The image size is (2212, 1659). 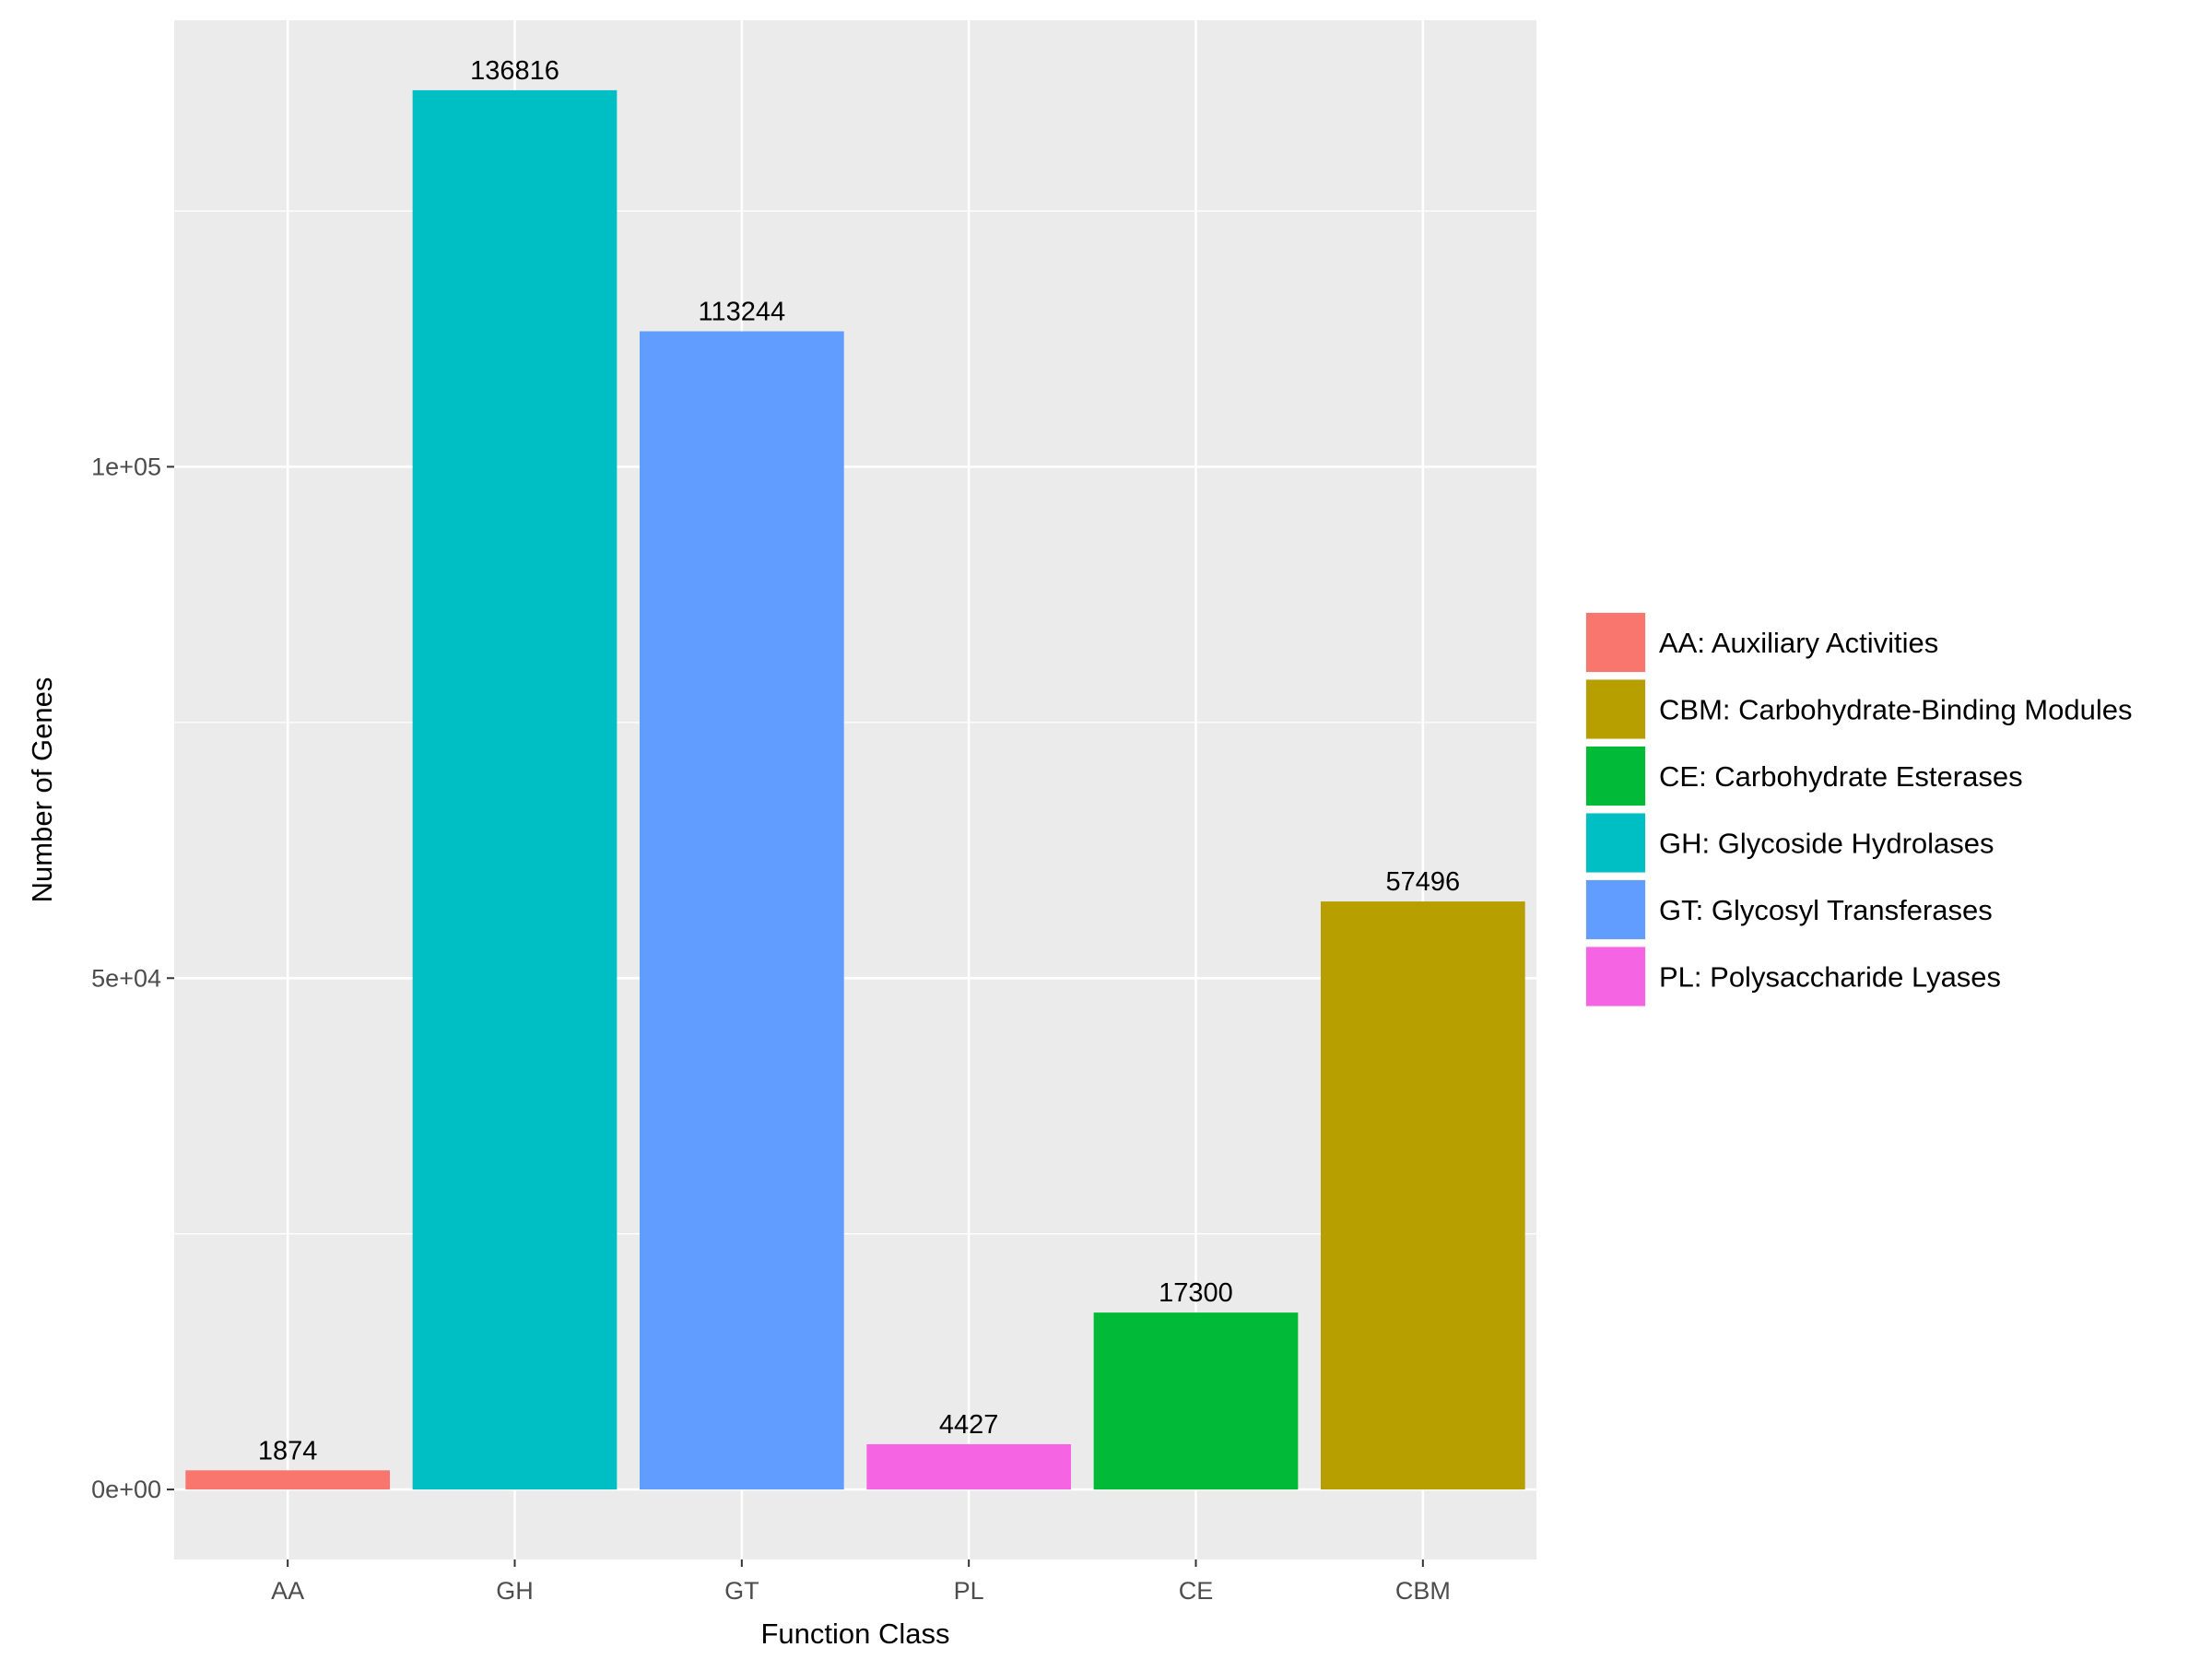 What do you see at coordinates (742, 311) in the screenshot?
I see `data-label-gt: 113244` at bounding box center [742, 311].